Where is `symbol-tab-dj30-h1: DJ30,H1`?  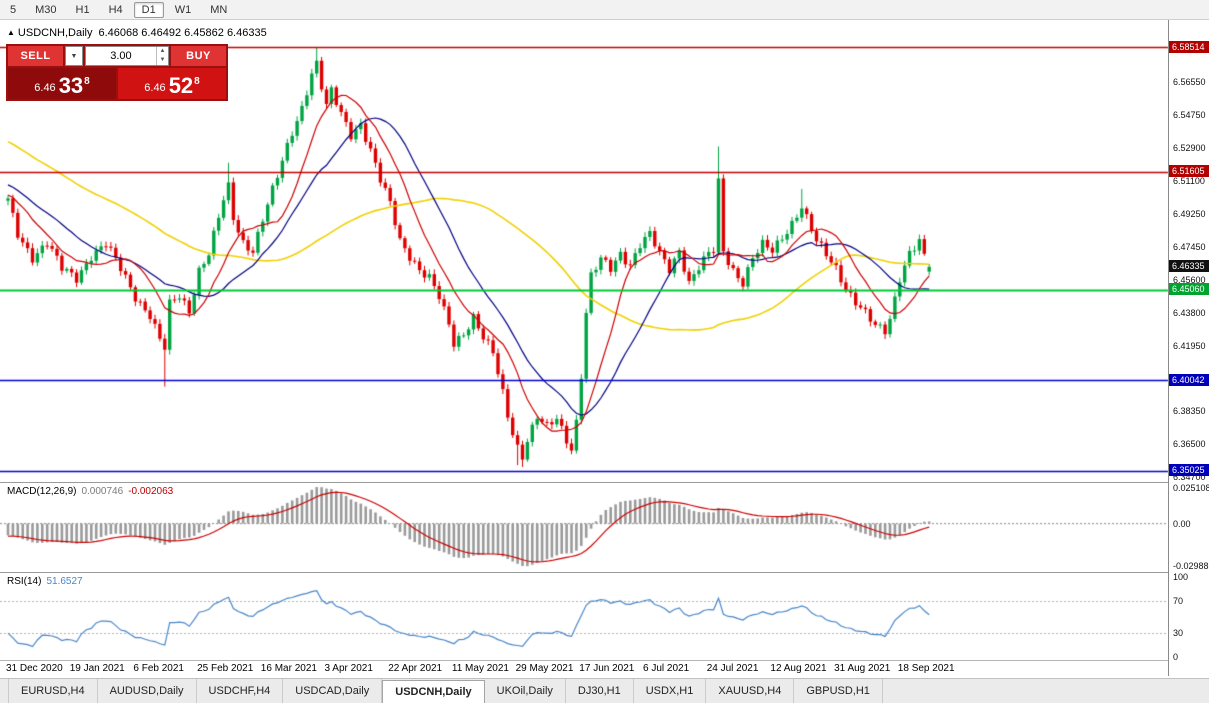
symbol-tab-dj30-h1: DJ30,H1 is located at coordinates (600, 691).